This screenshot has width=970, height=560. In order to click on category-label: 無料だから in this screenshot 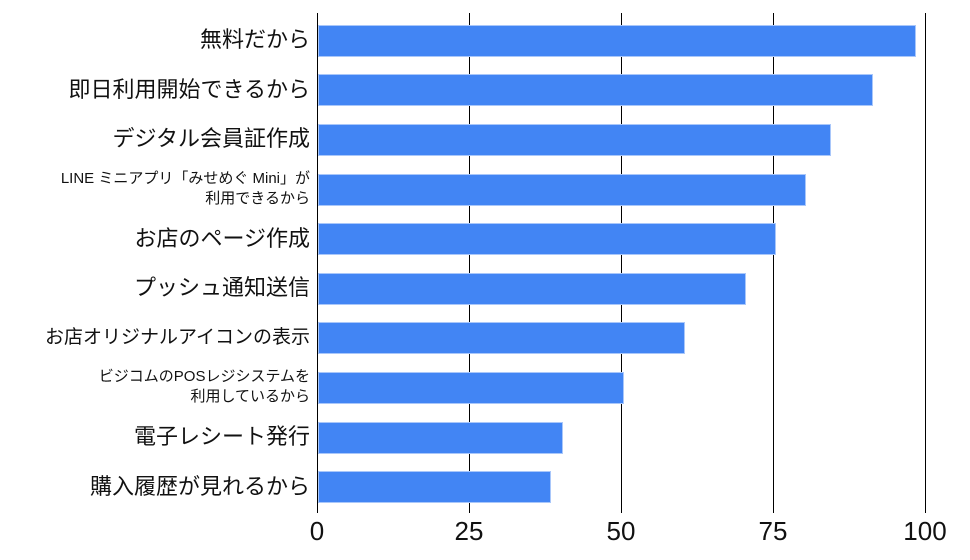, I will do `click(155, 40)`.